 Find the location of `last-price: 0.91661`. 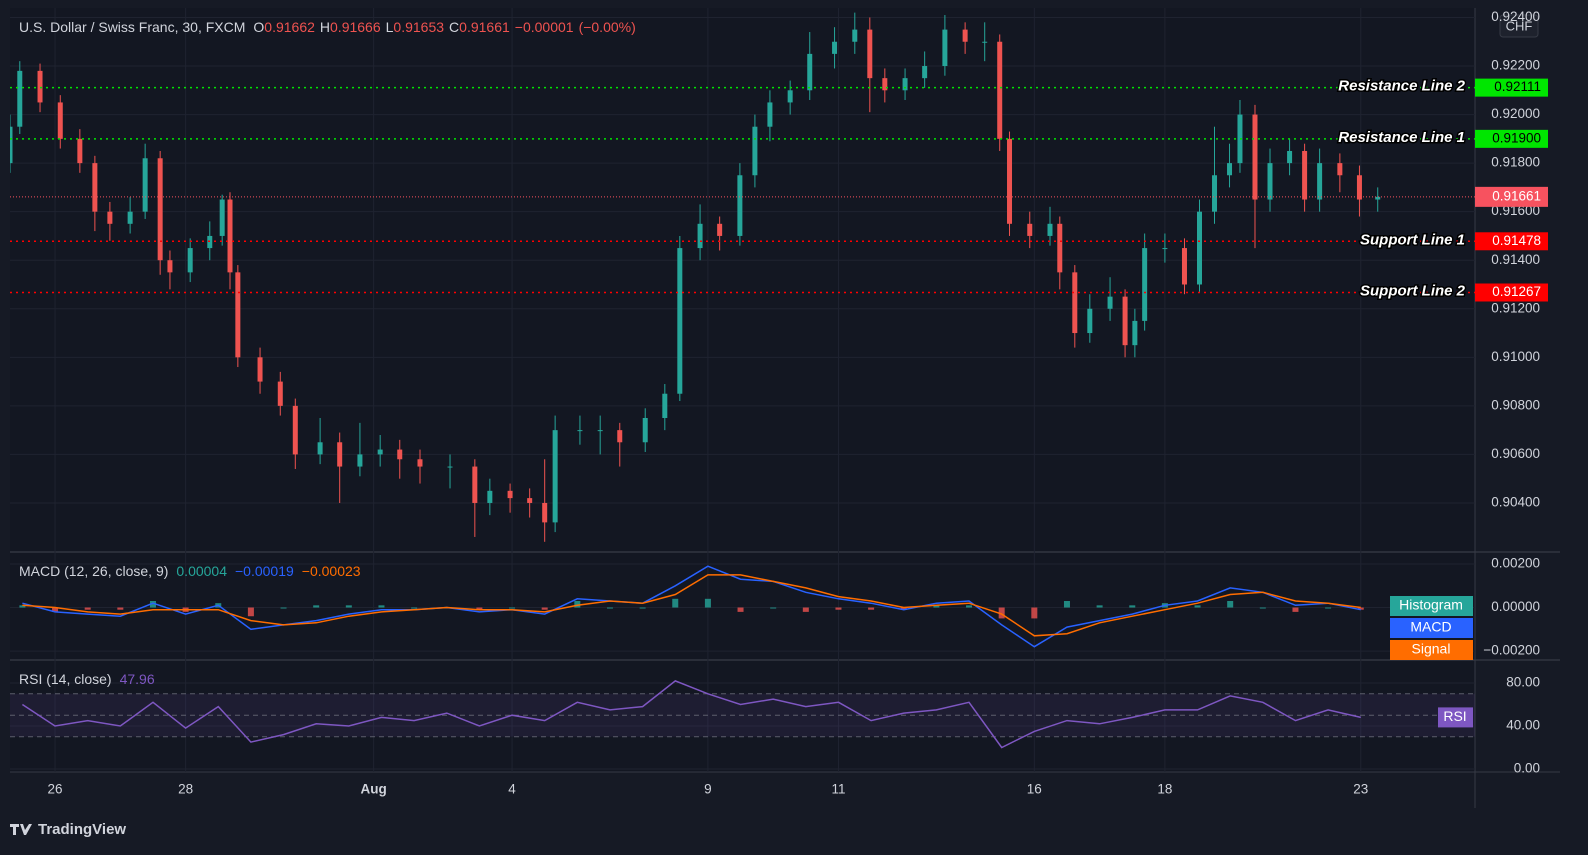

last-price: 0.91661 is located at coordinates (1516, 195).